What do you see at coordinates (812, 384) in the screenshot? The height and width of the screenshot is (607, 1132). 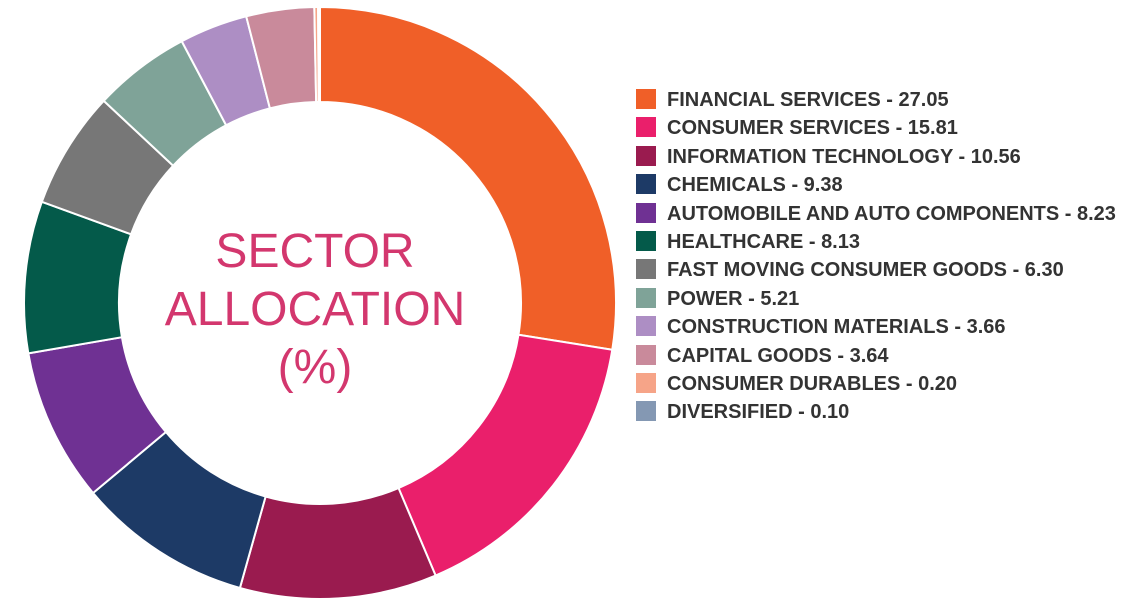 I see `legend-label: CONSUMER DURABLES - 0.20` at bounding box center [812, 384].